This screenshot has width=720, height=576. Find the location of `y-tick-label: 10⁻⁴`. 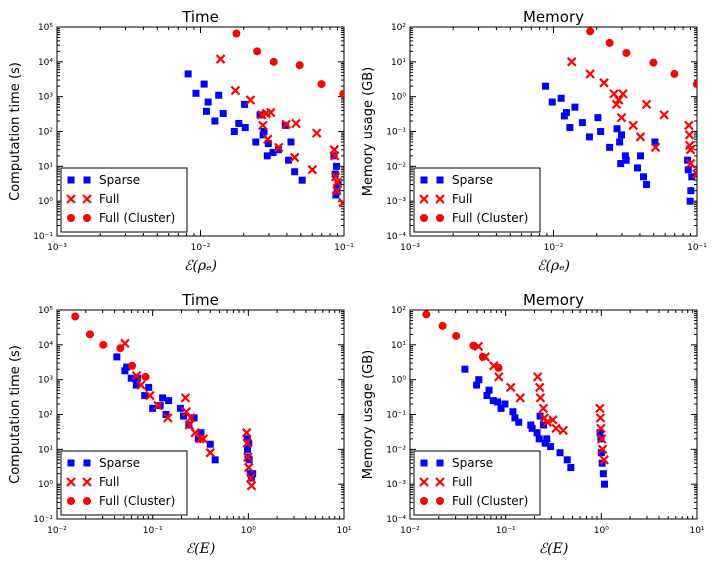

y-tick-label: 10⁻⁴ is located at coordinates (396, 237).